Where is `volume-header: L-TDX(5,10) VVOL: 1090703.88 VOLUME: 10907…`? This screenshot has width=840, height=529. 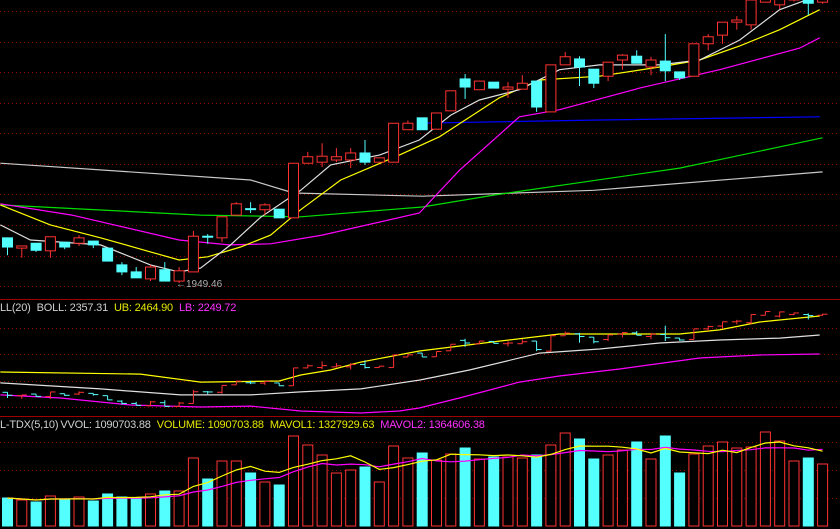
volume-header: L-TDX(5,10) VVOL: 1090703.88 VOLUME: 10907… is located at coordinates (245, 425).